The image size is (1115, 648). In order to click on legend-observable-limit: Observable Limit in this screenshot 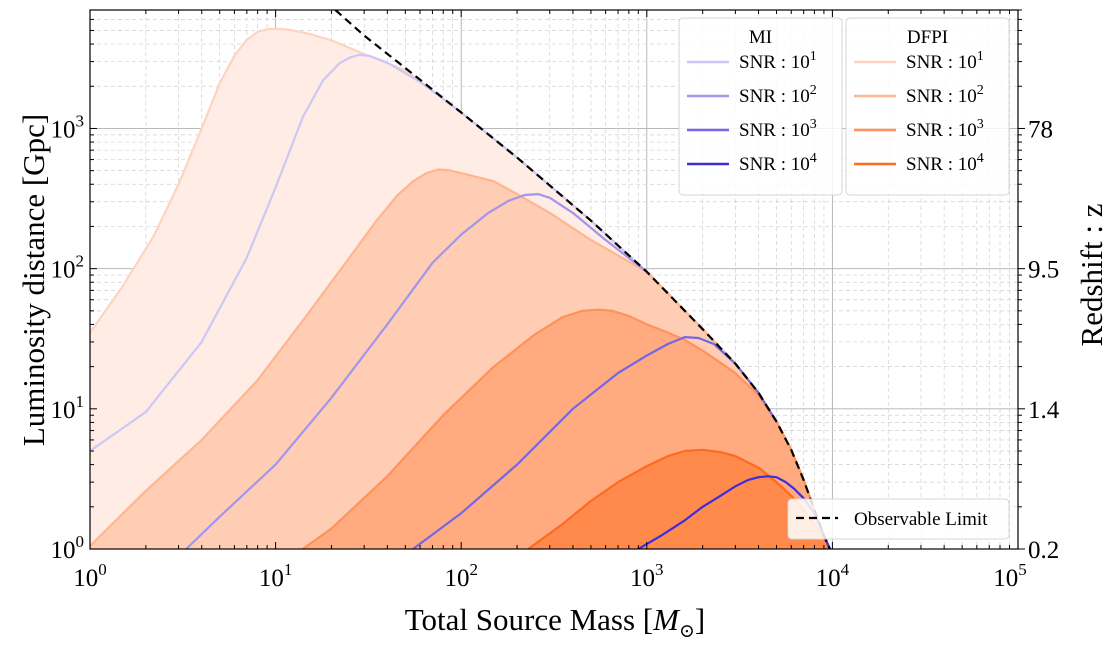, I will do `click(898, 519)`.